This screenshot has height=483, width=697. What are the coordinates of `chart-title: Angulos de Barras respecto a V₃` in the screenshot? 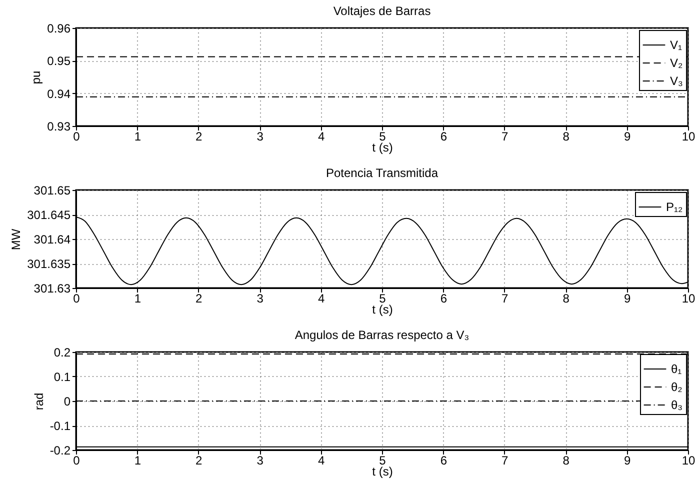 It's located at (382, 335).